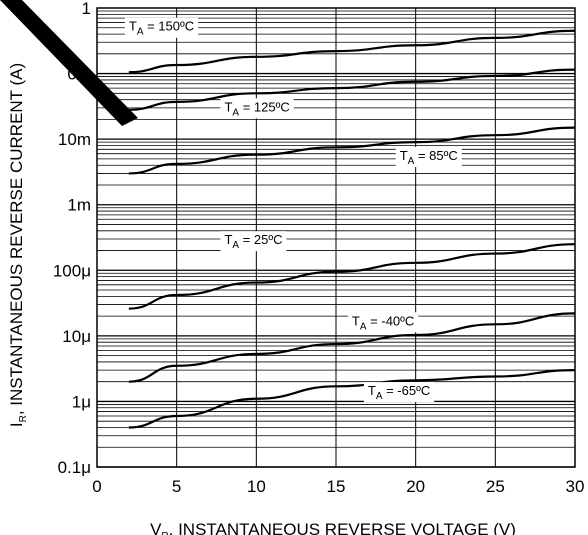 This screenshot has height=535, width=588. I want to click on series-label: TA = -40ºC, so click(383, 322).